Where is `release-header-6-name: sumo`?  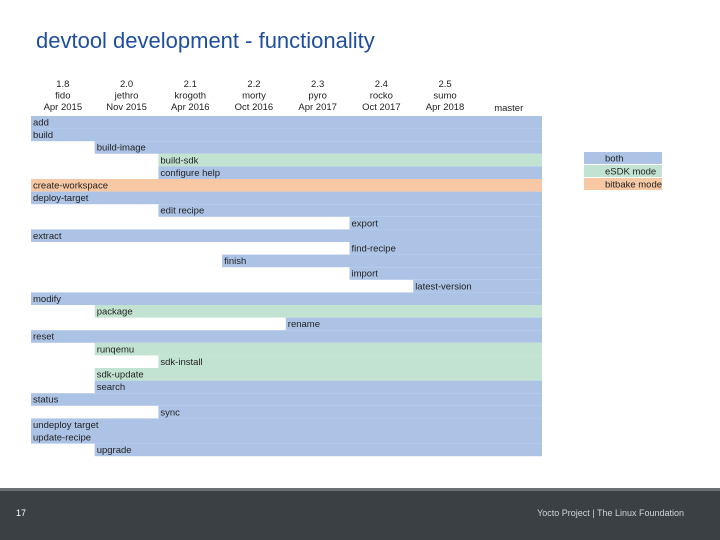 release-header-6-name: sumo is located at coordinates (444, 96).